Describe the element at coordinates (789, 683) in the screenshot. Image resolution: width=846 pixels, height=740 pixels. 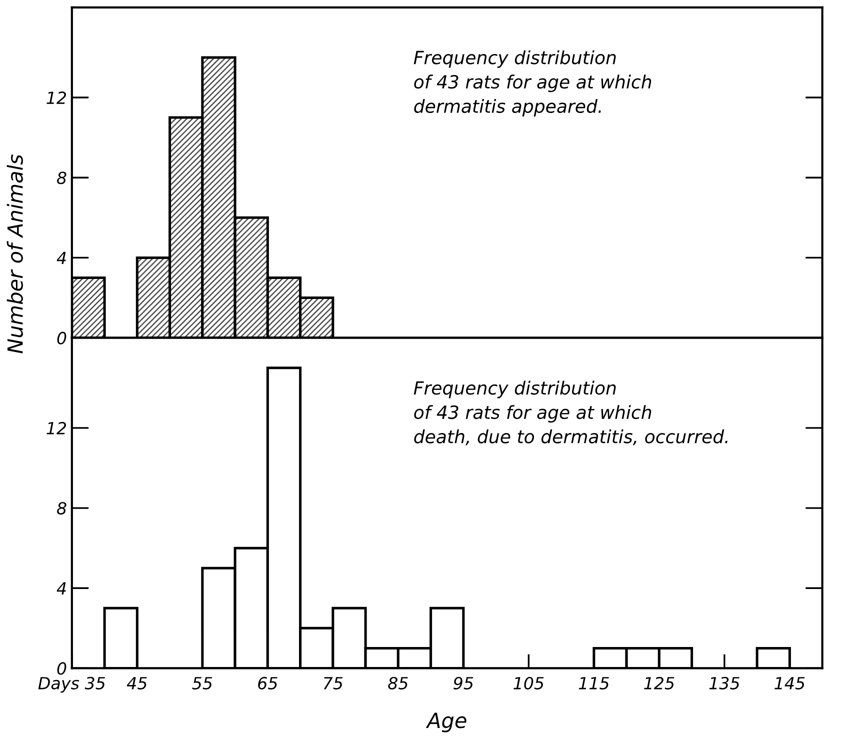
I see `x-tick-label: 145` at that location.